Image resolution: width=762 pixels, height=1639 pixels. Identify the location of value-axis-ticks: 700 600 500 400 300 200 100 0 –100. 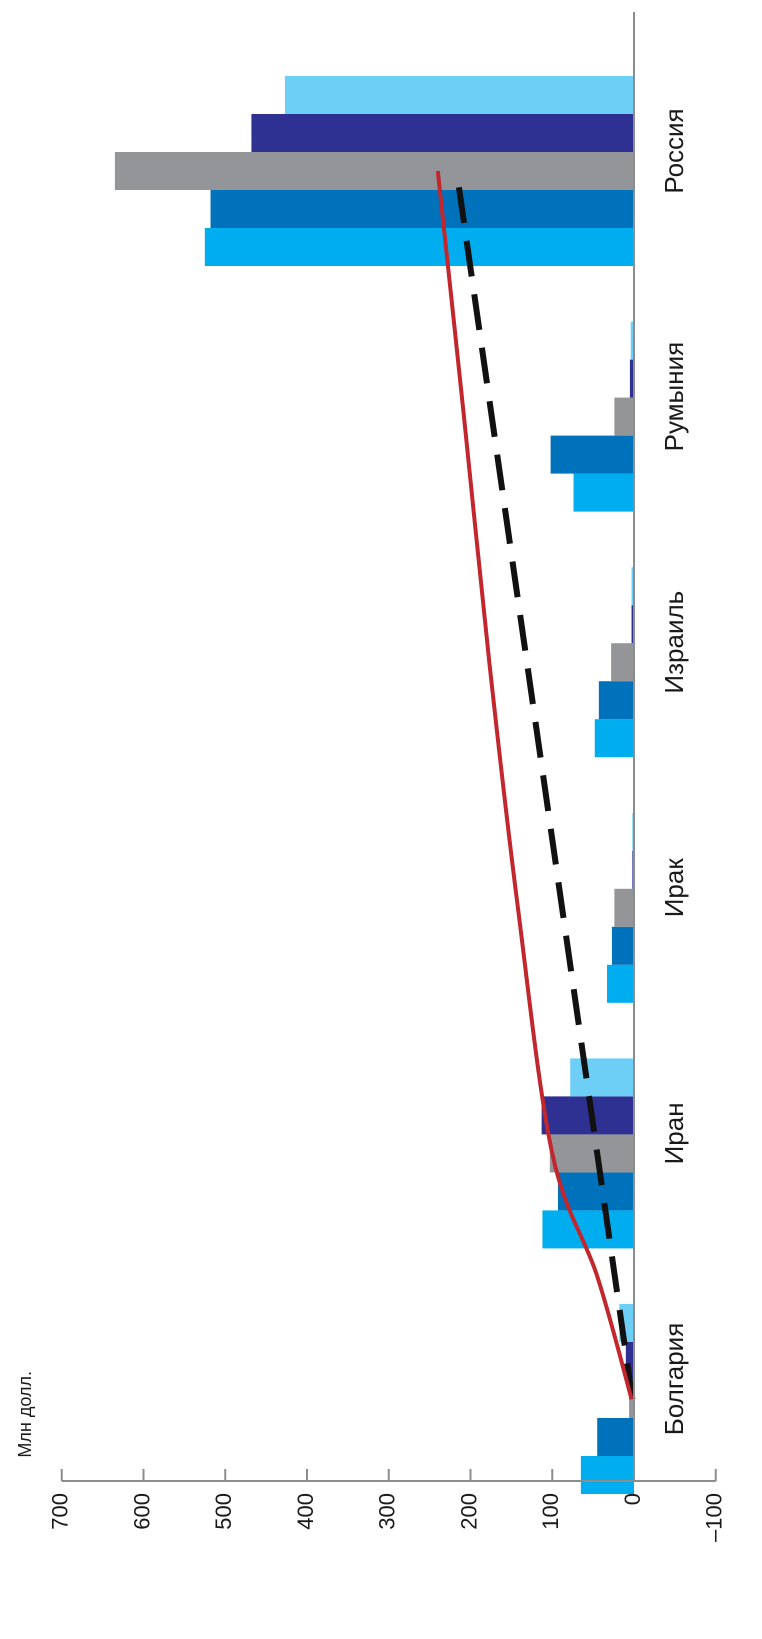
(387, 1505).